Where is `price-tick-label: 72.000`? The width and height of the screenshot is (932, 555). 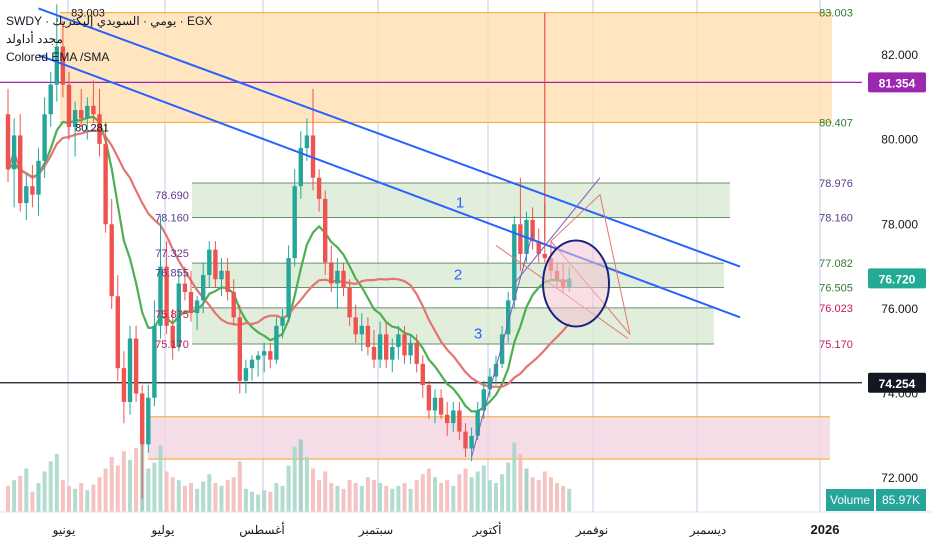 price-tick-label: 72.000 is located at coordinates (899, 478).